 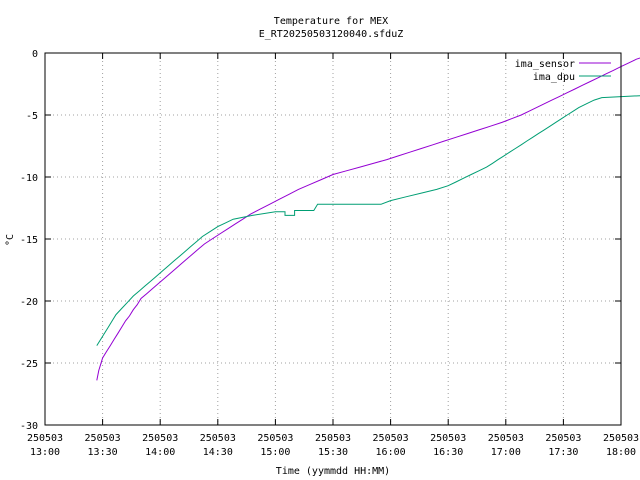 I want to click on x-tick-label-time: 17:30, so click(x=563, y=452).